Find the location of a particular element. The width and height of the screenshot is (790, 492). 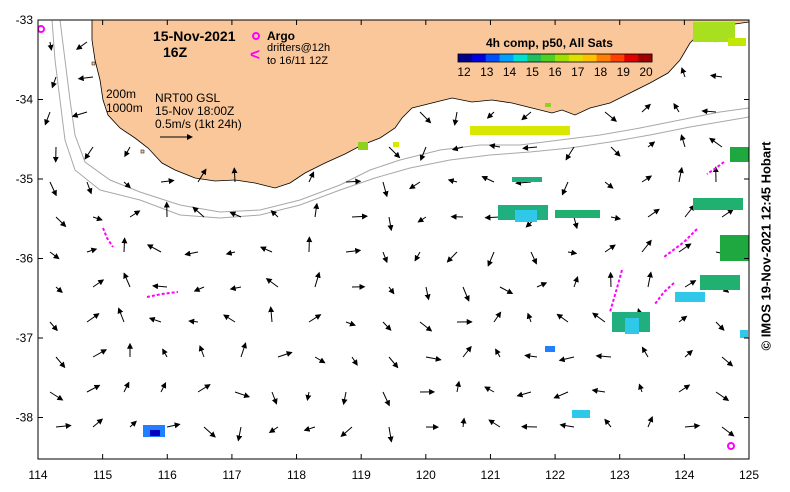

drifter-track is located at coordinates (680, 243).